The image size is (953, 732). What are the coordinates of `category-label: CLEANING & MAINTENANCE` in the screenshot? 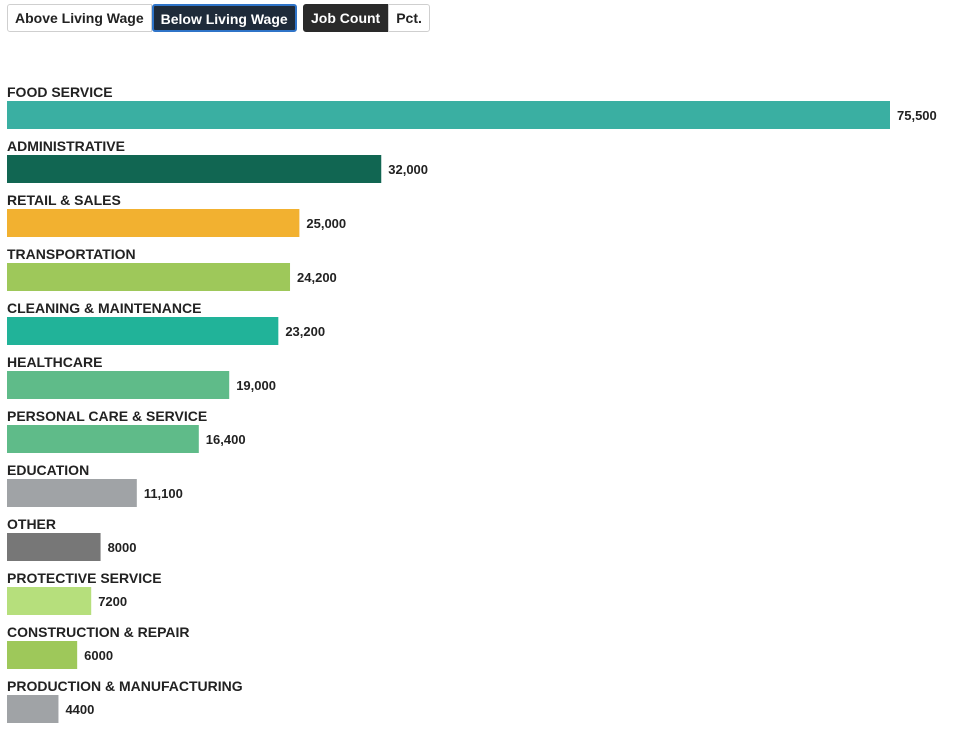 It's located at (104, 308).